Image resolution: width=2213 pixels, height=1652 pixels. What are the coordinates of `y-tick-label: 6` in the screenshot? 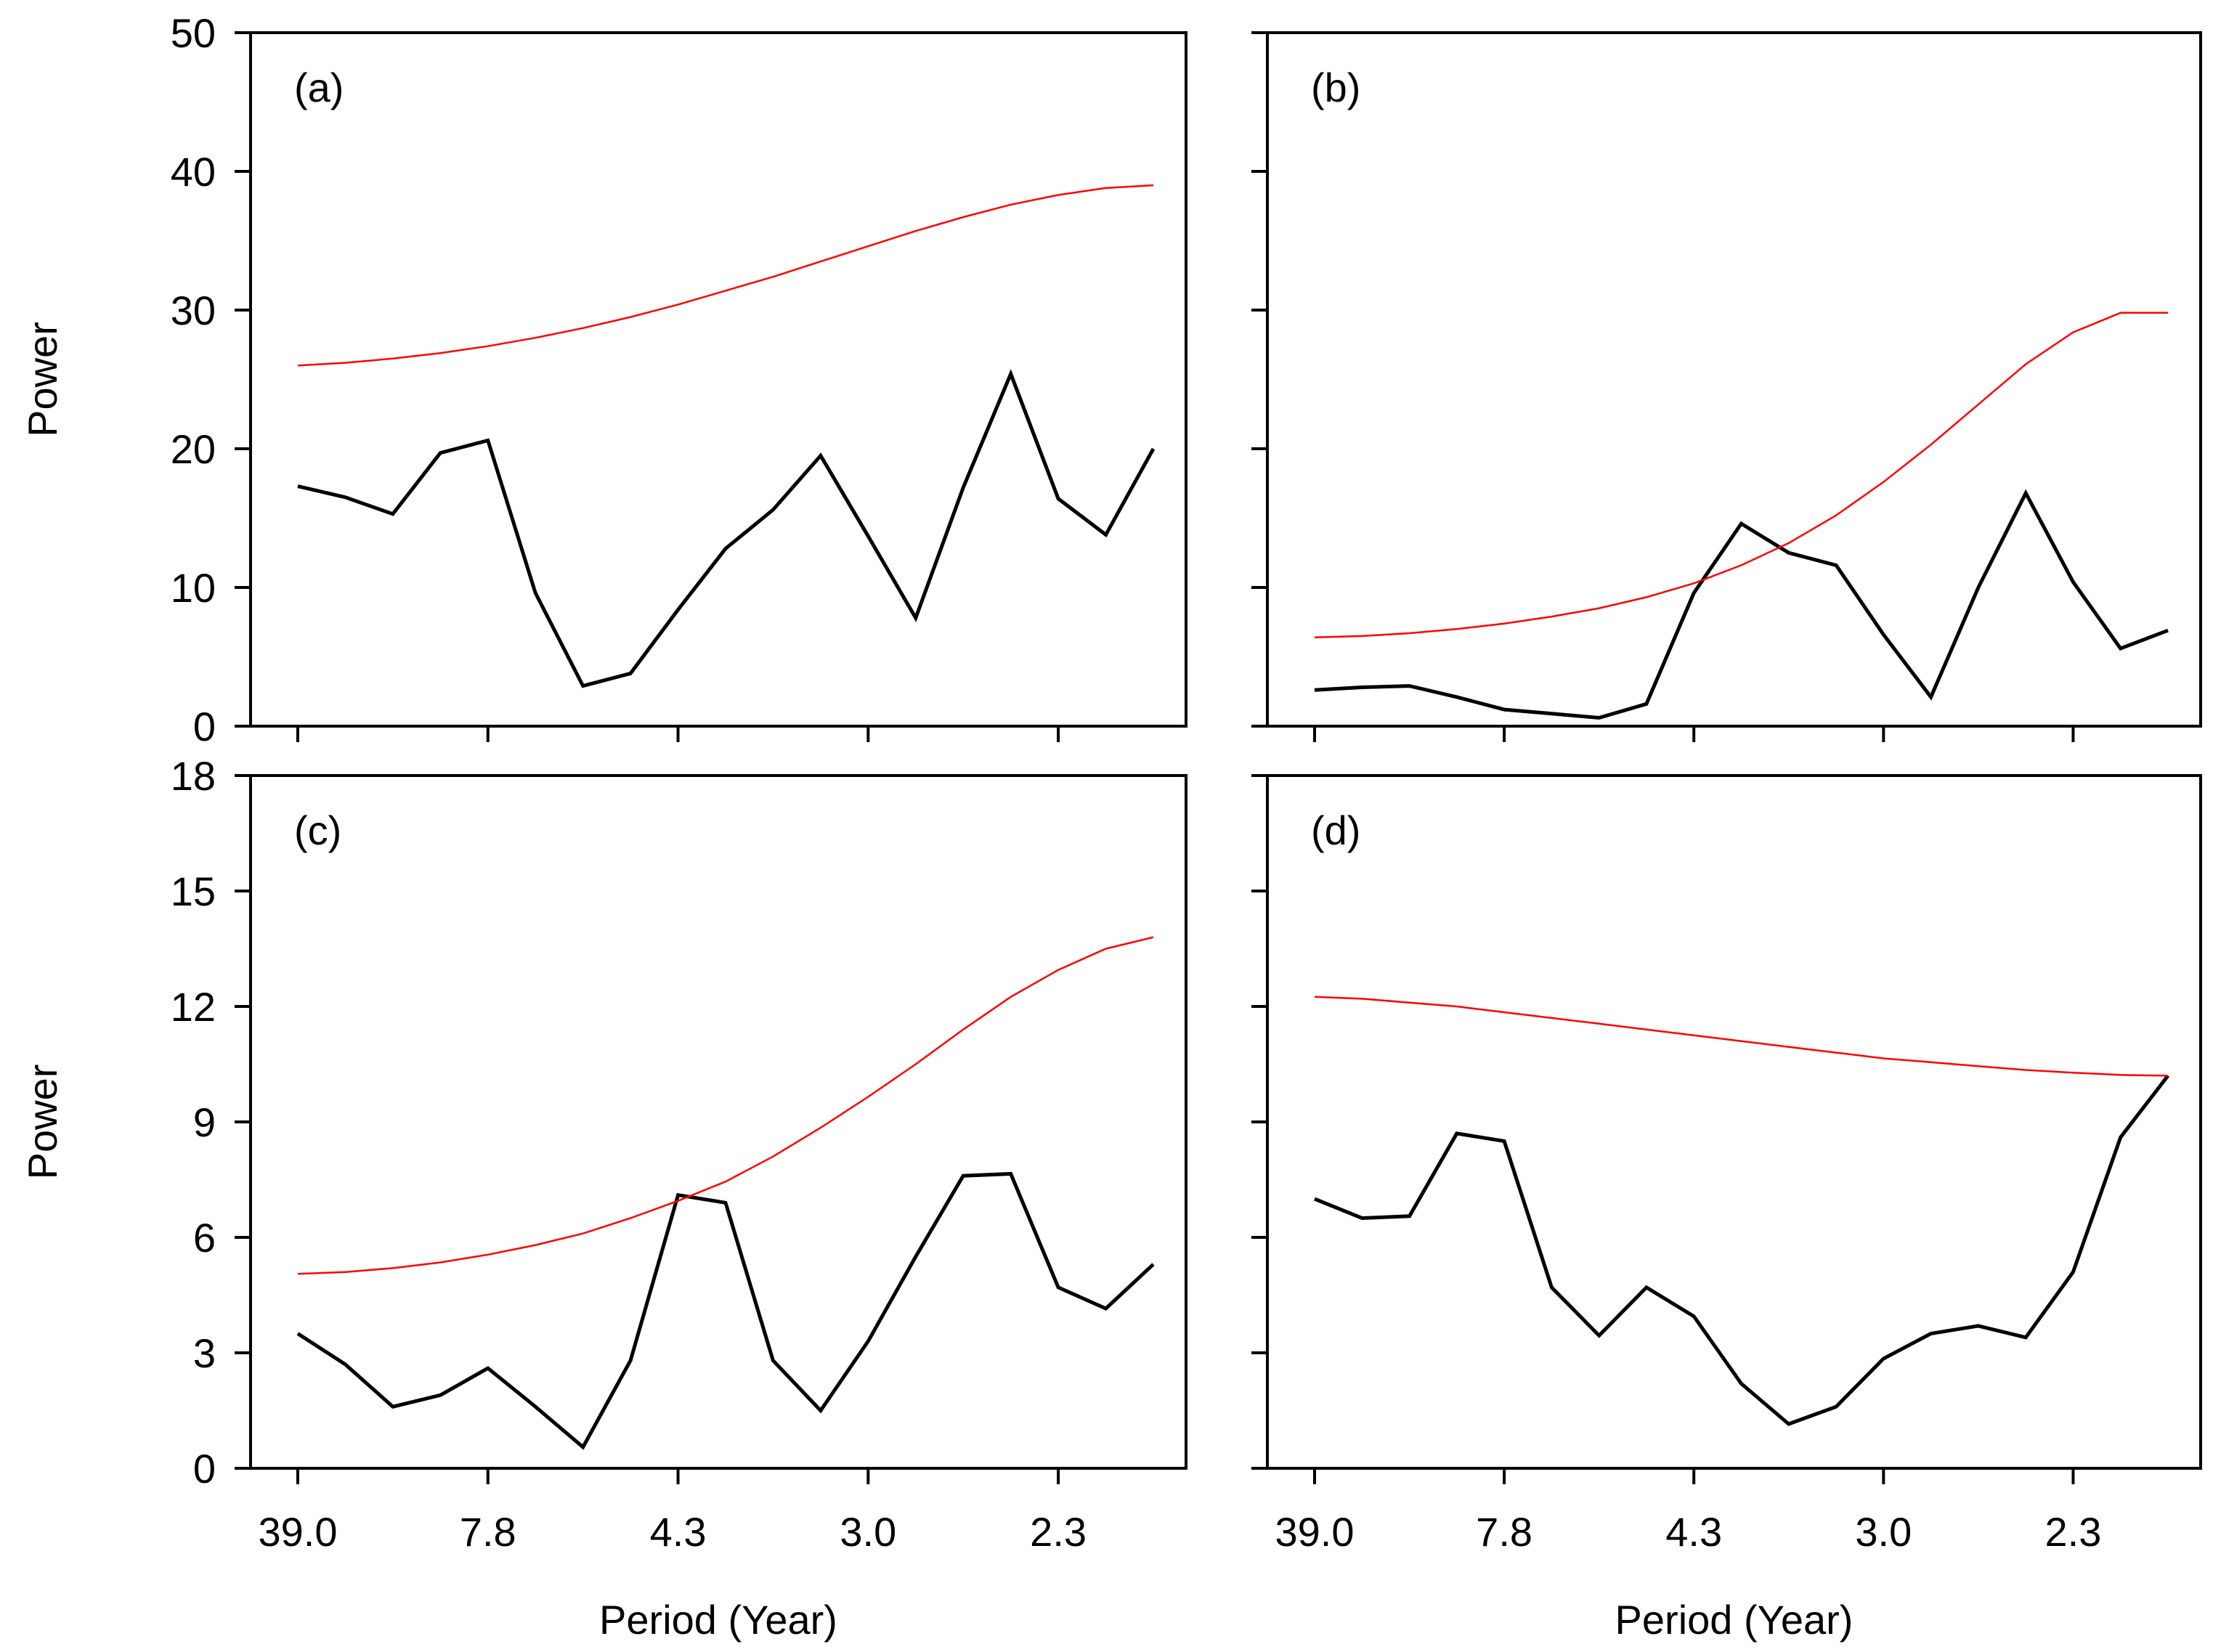 It's located at (204, 1238).